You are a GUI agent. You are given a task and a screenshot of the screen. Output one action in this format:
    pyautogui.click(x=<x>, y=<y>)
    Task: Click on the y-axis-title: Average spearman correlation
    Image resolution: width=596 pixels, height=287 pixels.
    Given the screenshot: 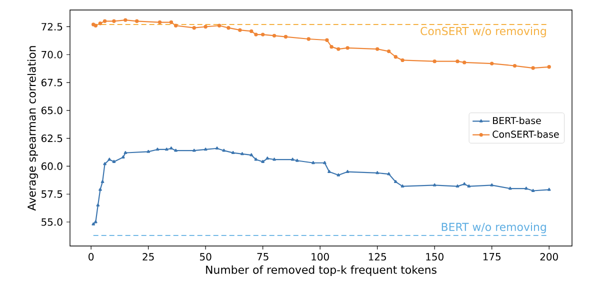 What is the action you would take?
    pyautogui.click(x=32, y=128)
    